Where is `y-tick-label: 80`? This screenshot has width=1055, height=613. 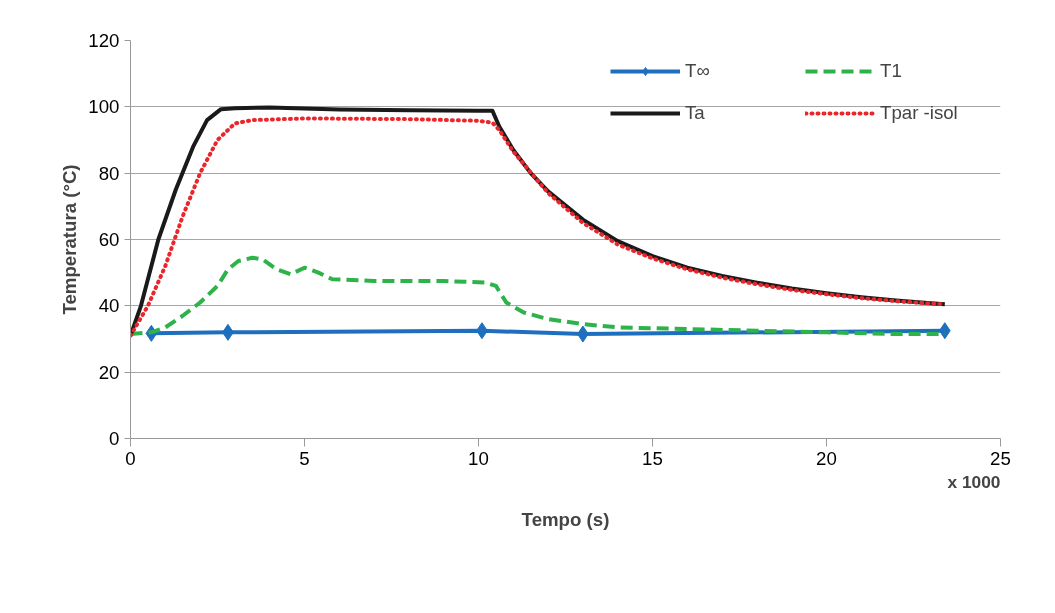
y-tick-label: 80 is located at coordinates (109, 173).